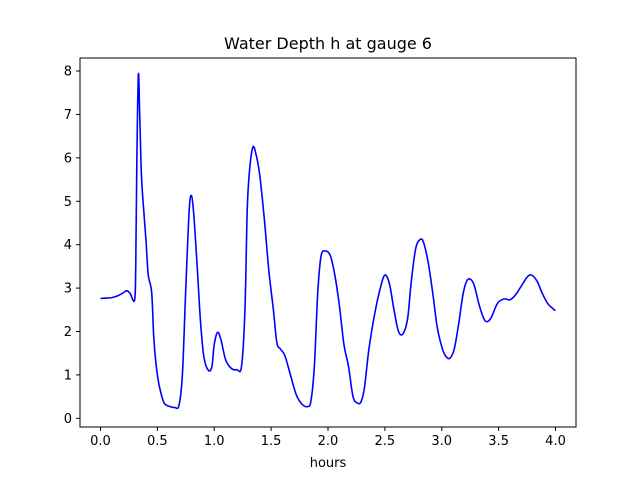 The height and width of the screenshot is (480, 640). What do you see at coordinates (385, 441) in the screenshot?
I see `x-tick-label: 2.5` at bounding box center [385, 441].